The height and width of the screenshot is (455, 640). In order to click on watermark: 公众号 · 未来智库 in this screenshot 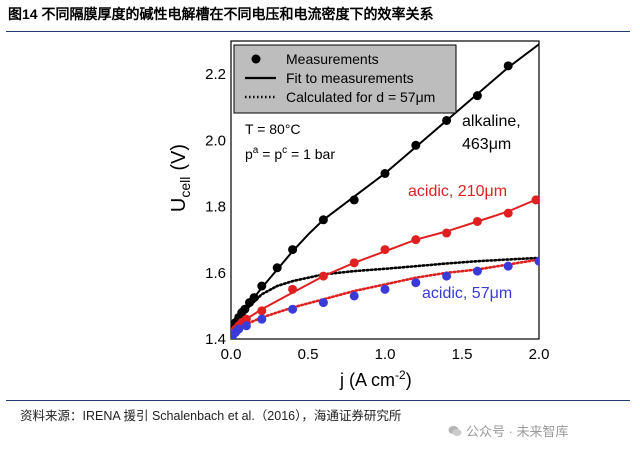, I will do `click(508, 430)`.